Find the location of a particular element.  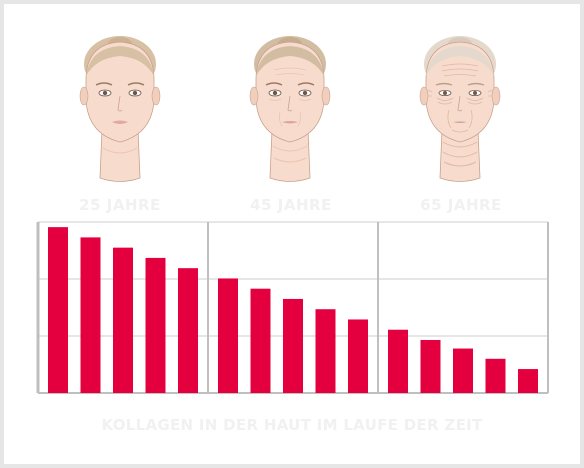

face-65-illustration is located at coordinates (460, 109).